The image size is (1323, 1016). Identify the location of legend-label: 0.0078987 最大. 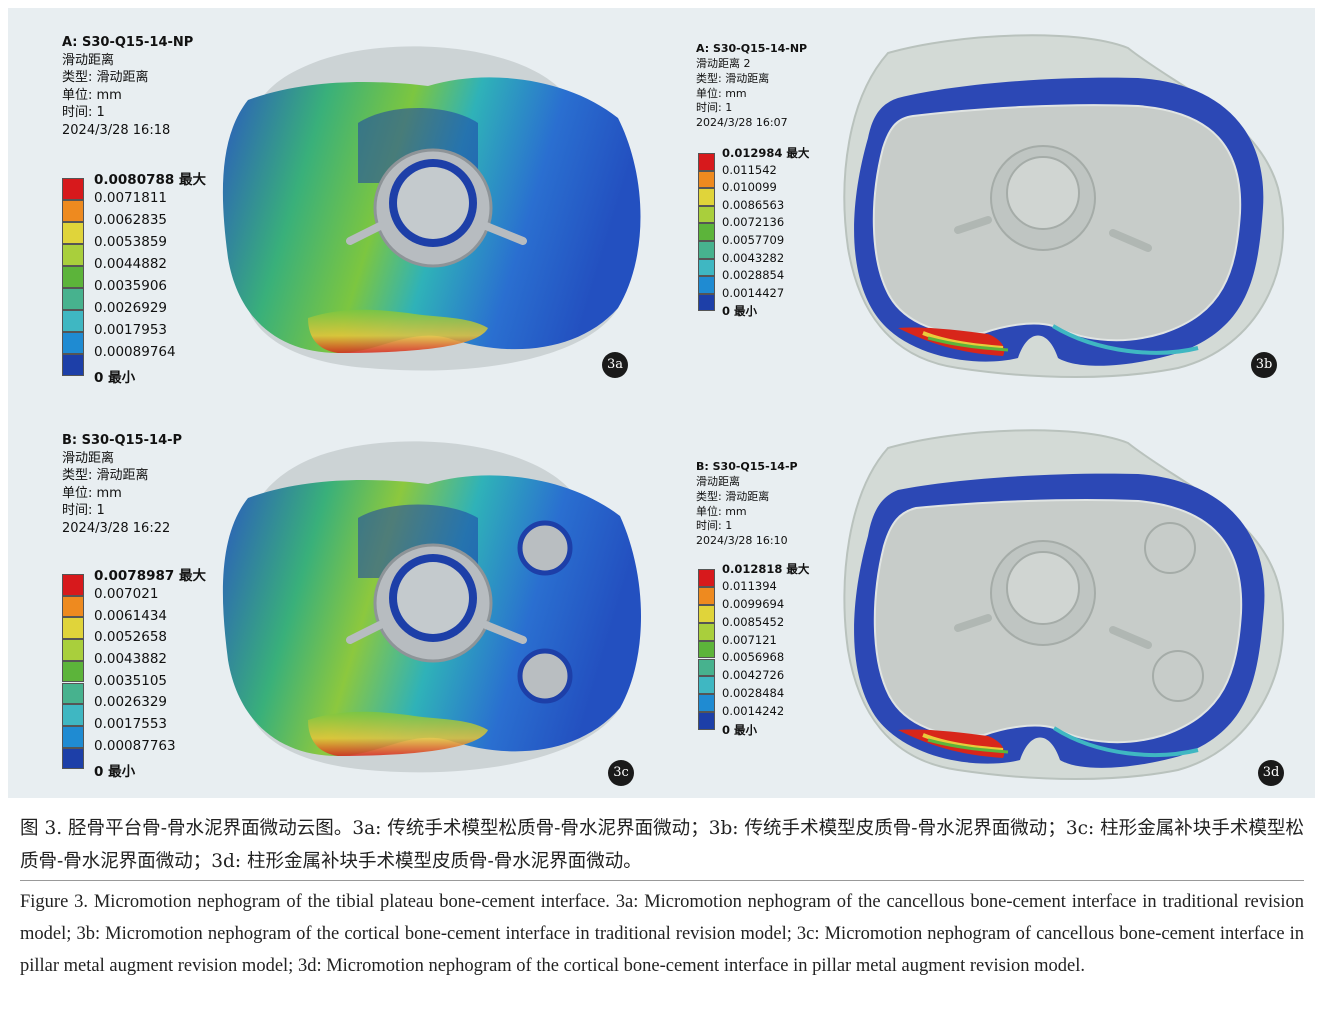
(150, 576).